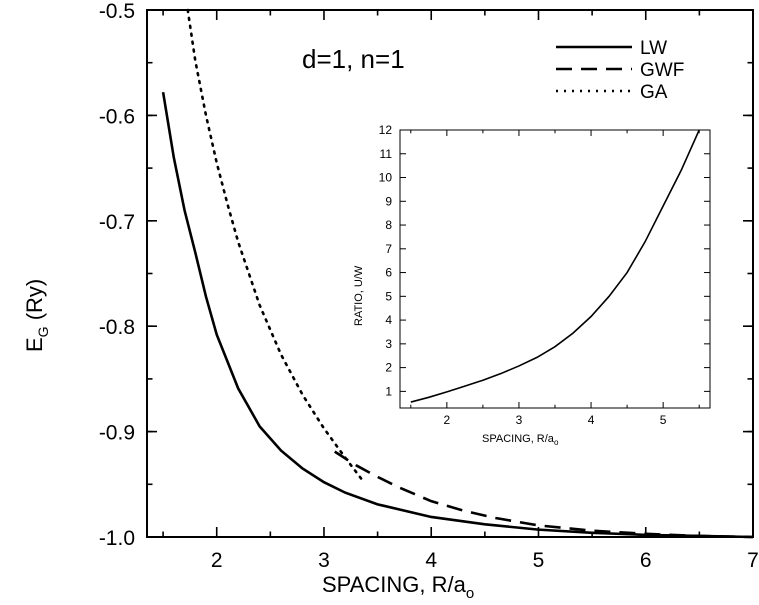  What do you see at coordinates (447, 420) in the screenshot?
I see `inset-x-tick-label: 2` at bounding box center [447, 420].